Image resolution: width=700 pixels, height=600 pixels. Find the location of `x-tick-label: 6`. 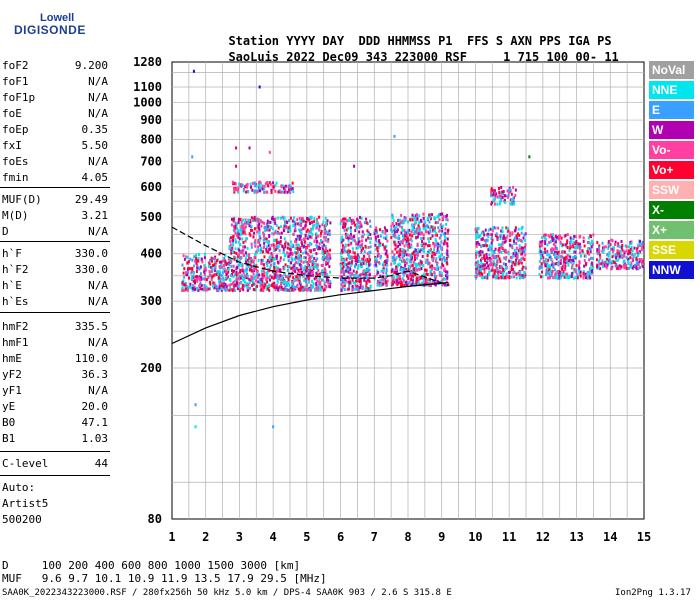

x-tick-label: 6 is located at coordinates (340, 537).